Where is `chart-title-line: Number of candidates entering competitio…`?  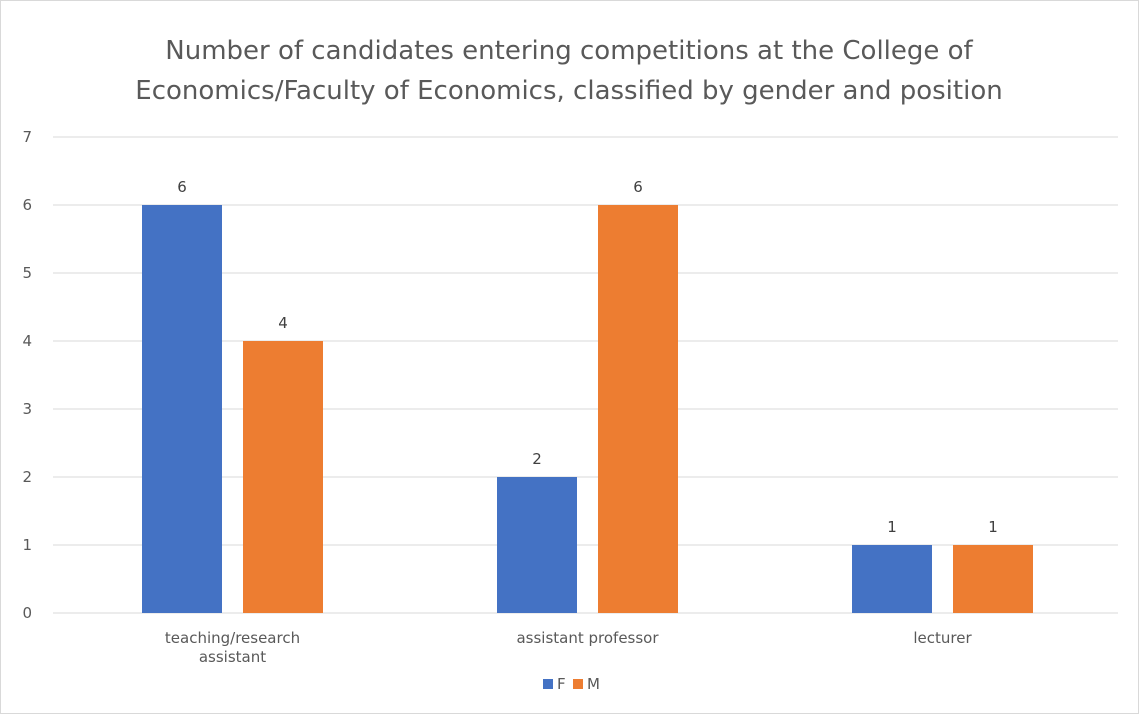
chart-title-line: Number of candidates entering competitio… is located at coordinates (569, 51).